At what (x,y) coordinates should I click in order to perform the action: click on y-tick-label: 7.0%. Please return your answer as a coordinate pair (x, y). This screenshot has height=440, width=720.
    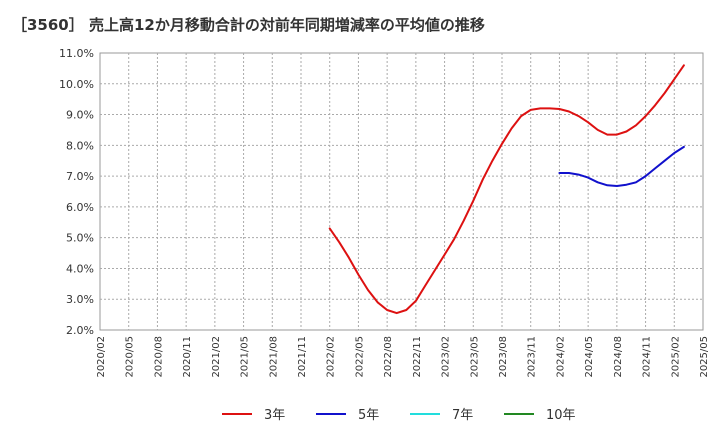
    Looking at the image, I should click on (80, 176).